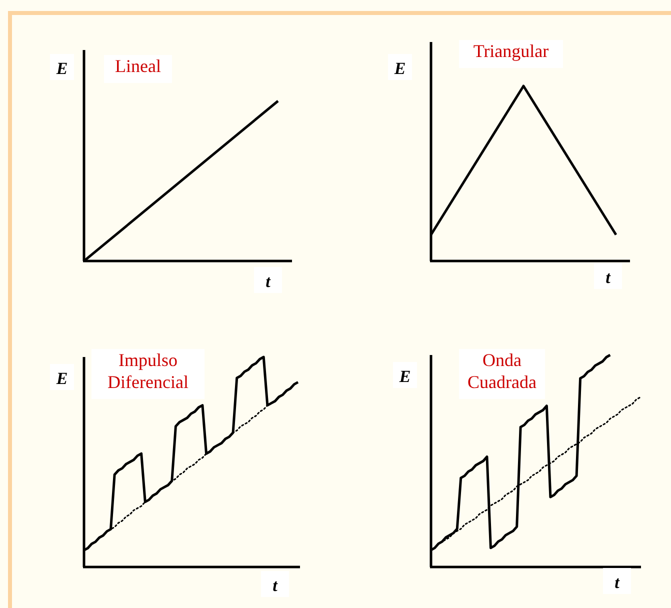 This screenshot has width=671, height=608. Describe the element at coordinates (138, 66) in the screenshot. I see `chart-title: Lineal` at that location.